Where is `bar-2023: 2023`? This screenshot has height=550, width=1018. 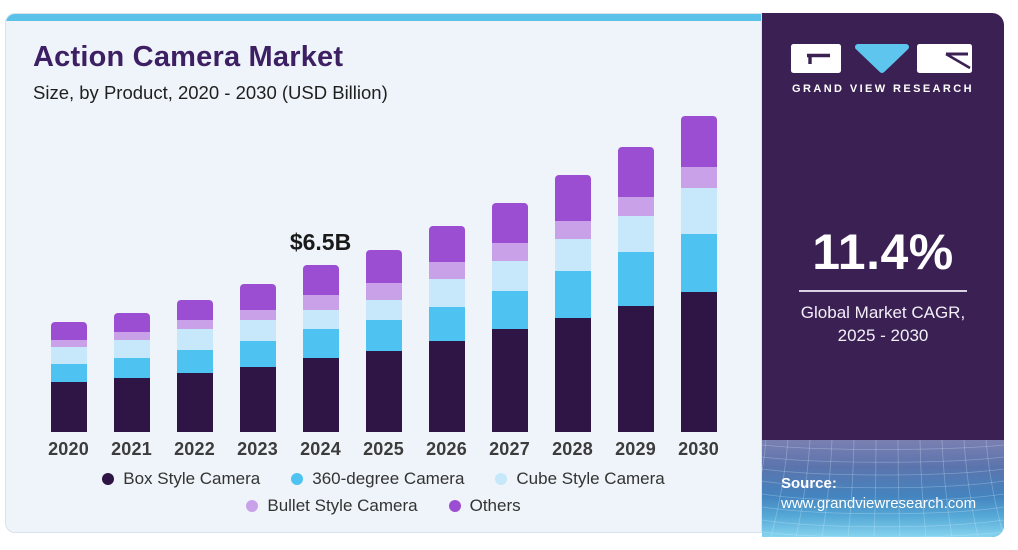
bar-2023: 2023 is located at coordinates (257, 371).